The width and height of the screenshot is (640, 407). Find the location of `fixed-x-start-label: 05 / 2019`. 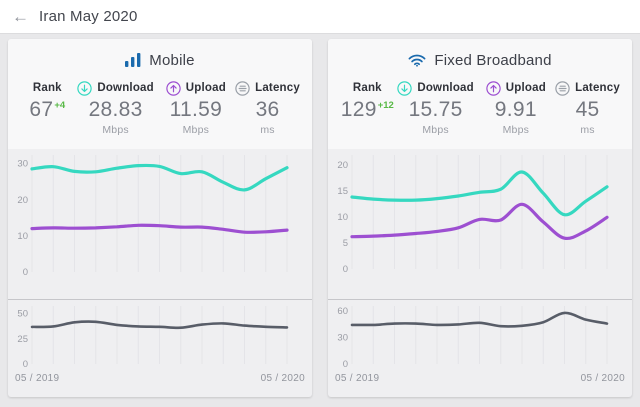

fixed-x-start-label: 05 / 2019 is located at coordinates (357, 378).